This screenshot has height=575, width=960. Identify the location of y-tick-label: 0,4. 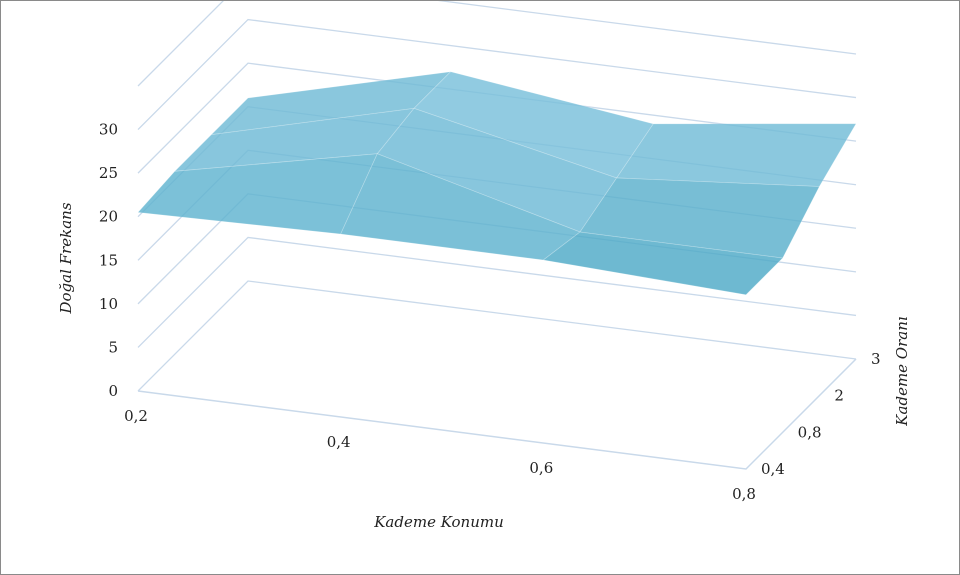
(773, 469).